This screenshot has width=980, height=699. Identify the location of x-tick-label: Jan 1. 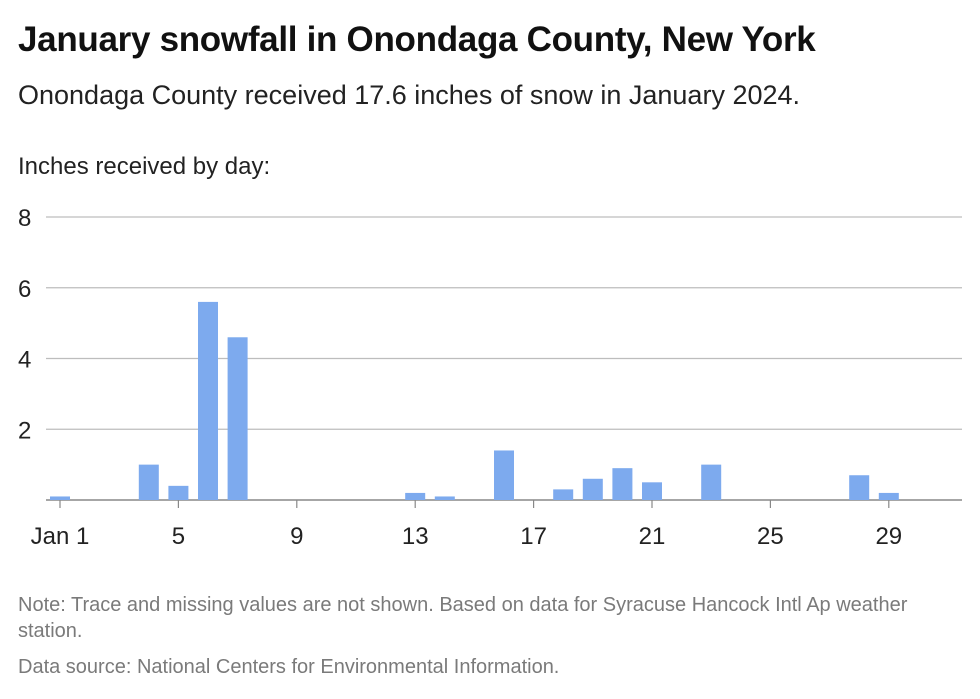
(60, 536).